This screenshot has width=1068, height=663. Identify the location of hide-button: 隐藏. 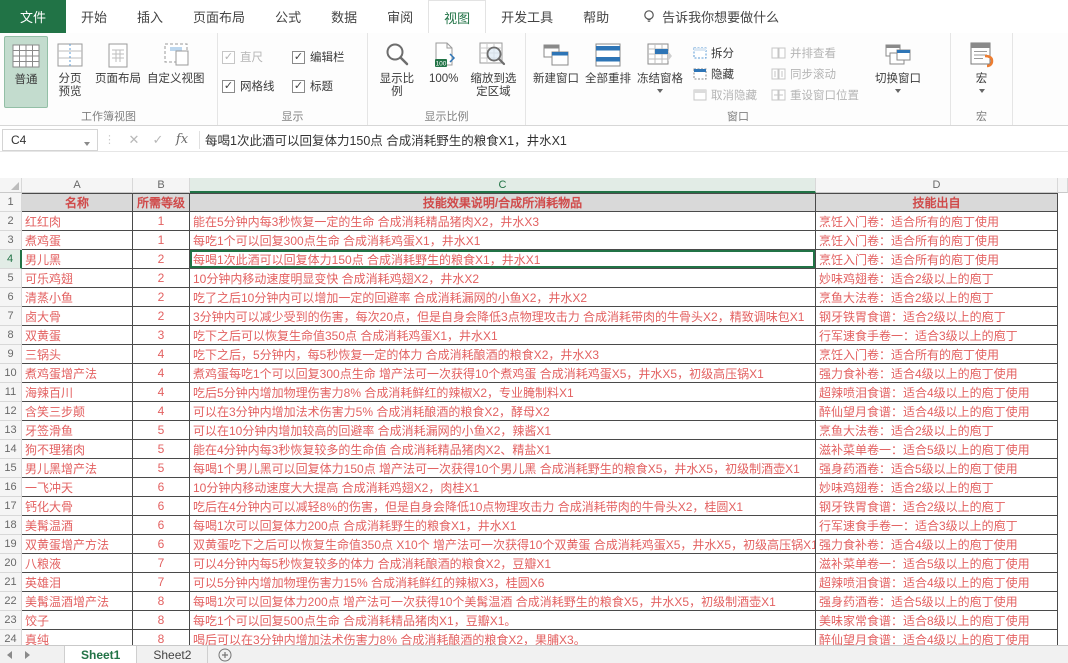
(725, 73).